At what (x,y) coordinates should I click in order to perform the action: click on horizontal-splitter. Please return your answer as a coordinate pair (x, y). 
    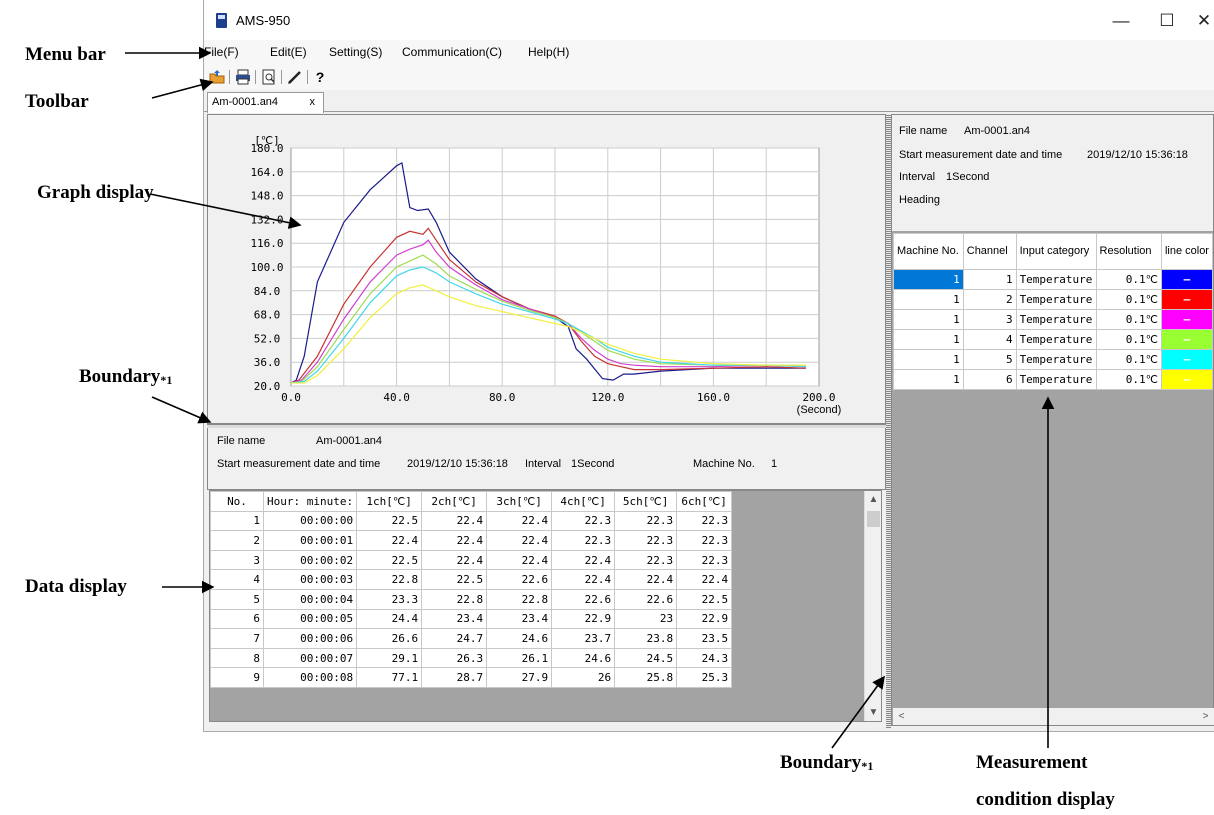
    Looking at the image, I should click on (546, 426).